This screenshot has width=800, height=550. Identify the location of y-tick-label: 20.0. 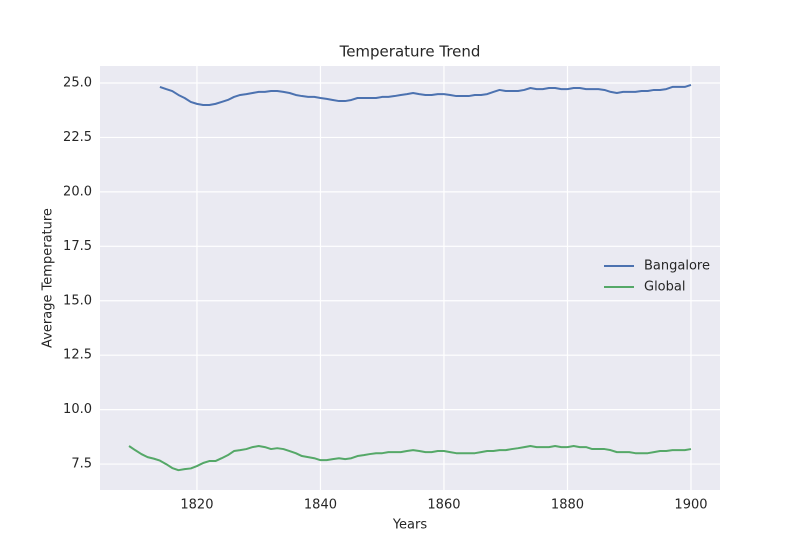
(77, 191).